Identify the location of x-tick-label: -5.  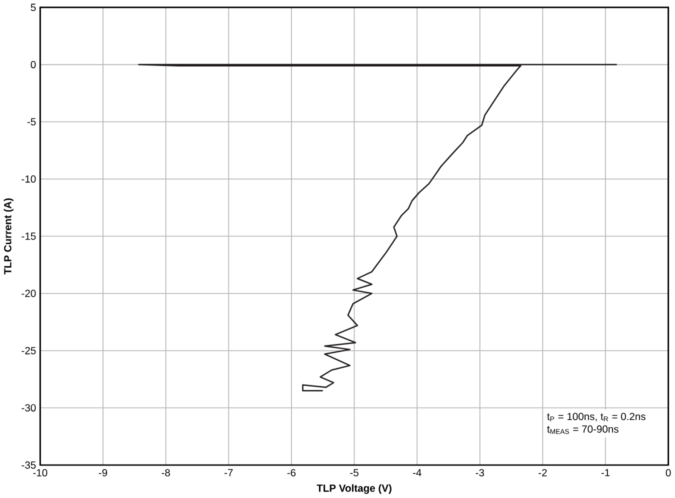
(354, 472).